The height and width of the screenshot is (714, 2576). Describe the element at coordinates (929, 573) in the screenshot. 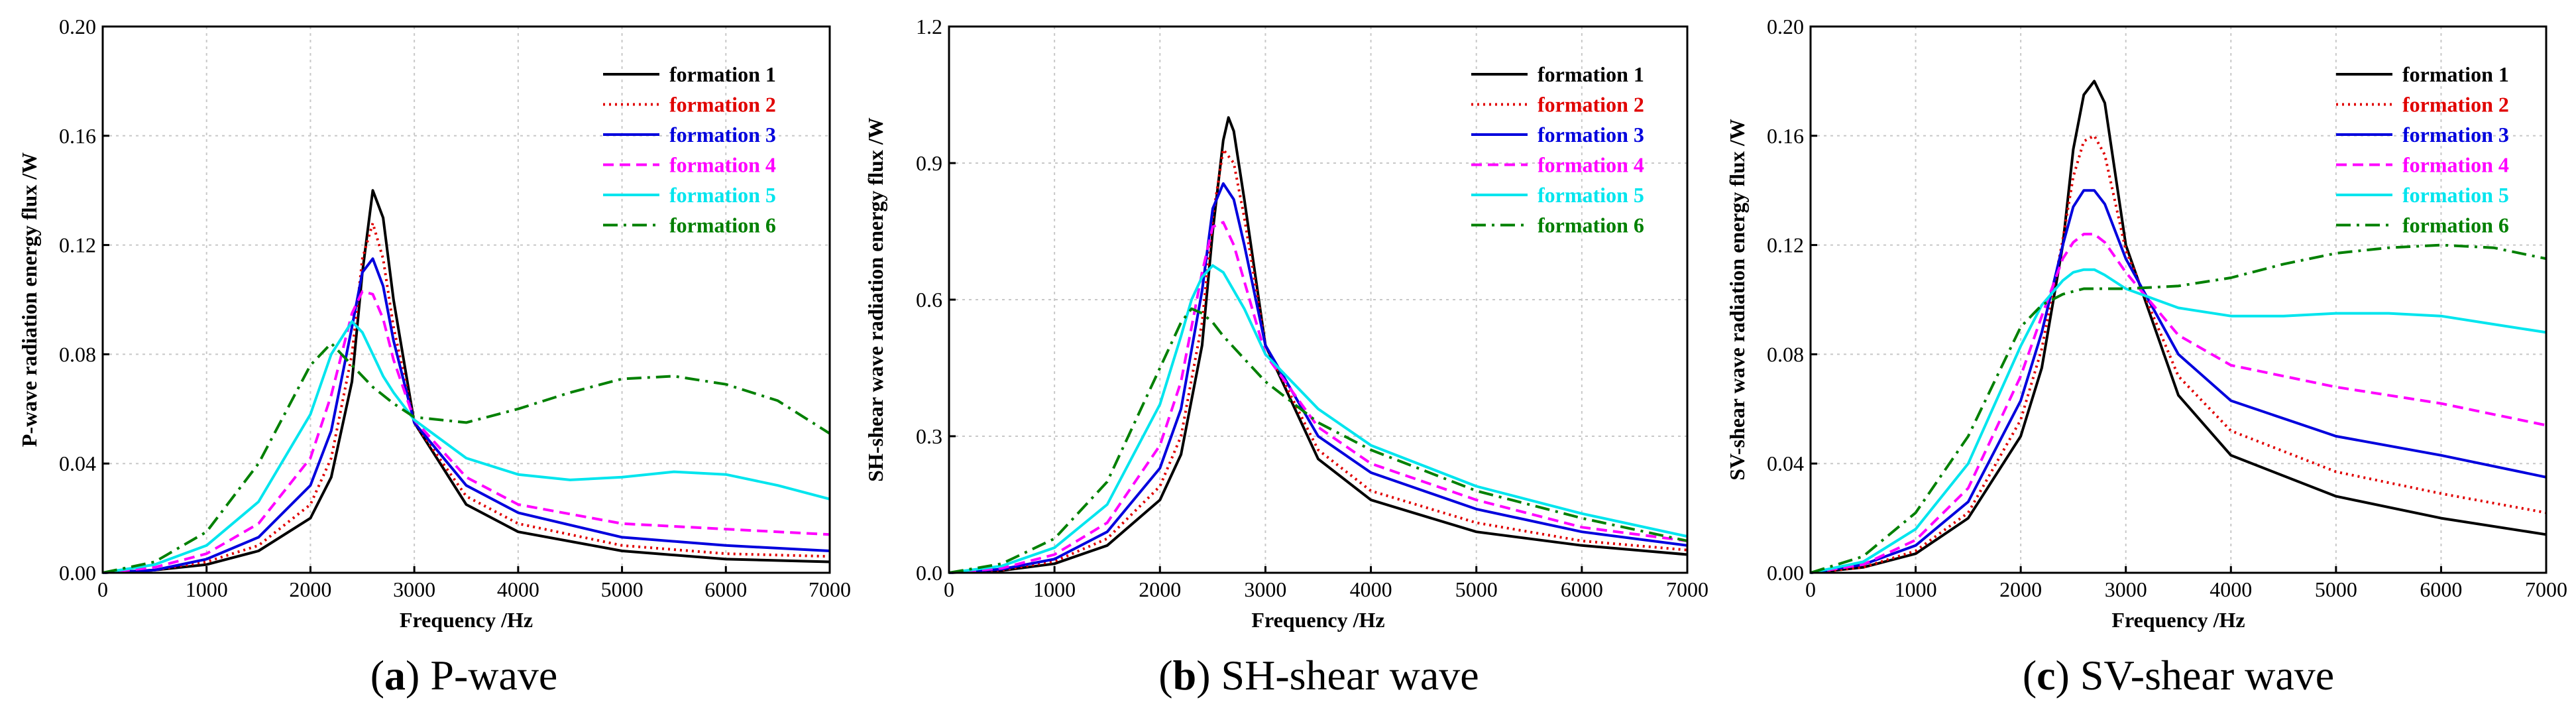

I see `y-tick-label: 0.0` at that location.